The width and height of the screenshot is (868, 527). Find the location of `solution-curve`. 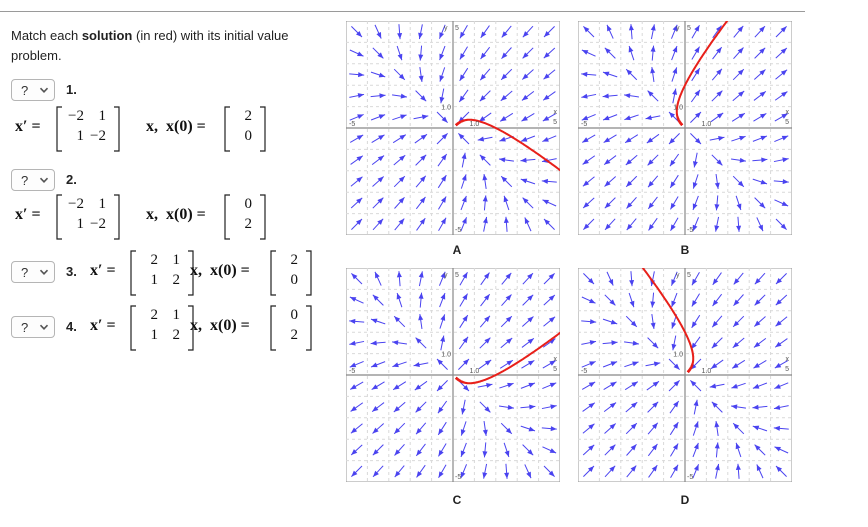

solution-curve is located at coordinates (523, 346).